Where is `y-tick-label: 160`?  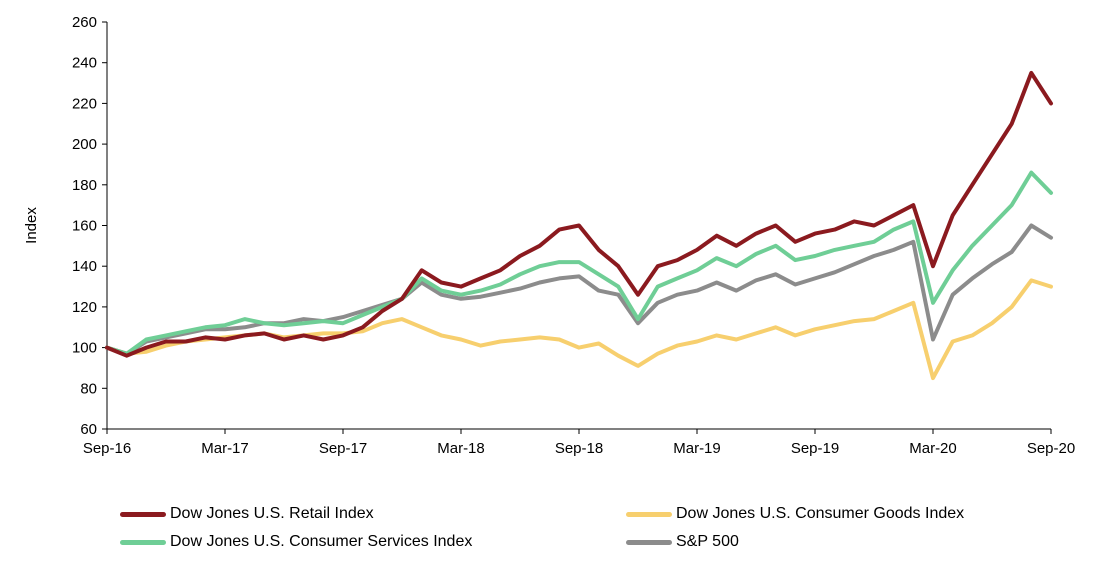
y-tick-label: 160 is located at coordinates (84, 226).